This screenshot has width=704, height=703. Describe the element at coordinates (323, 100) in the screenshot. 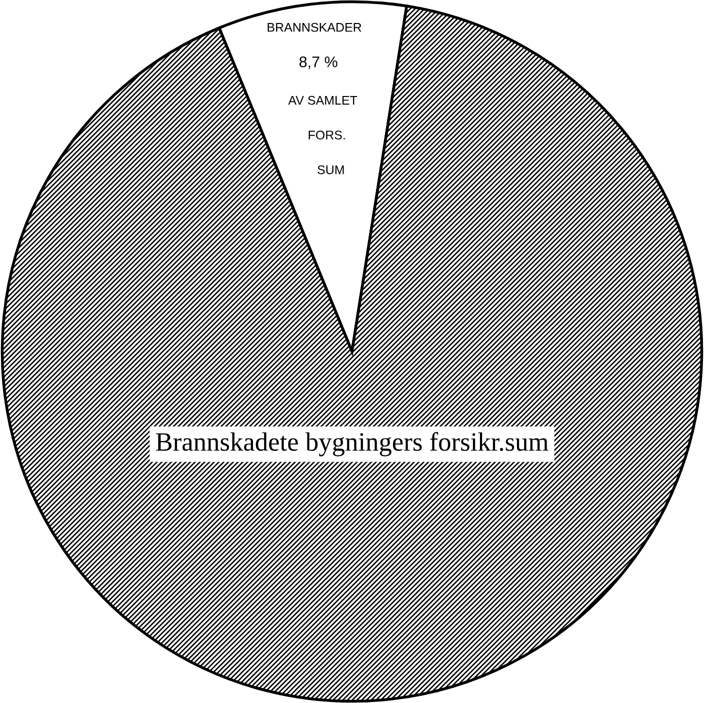

I see `text: AV SAMLET` at that location.